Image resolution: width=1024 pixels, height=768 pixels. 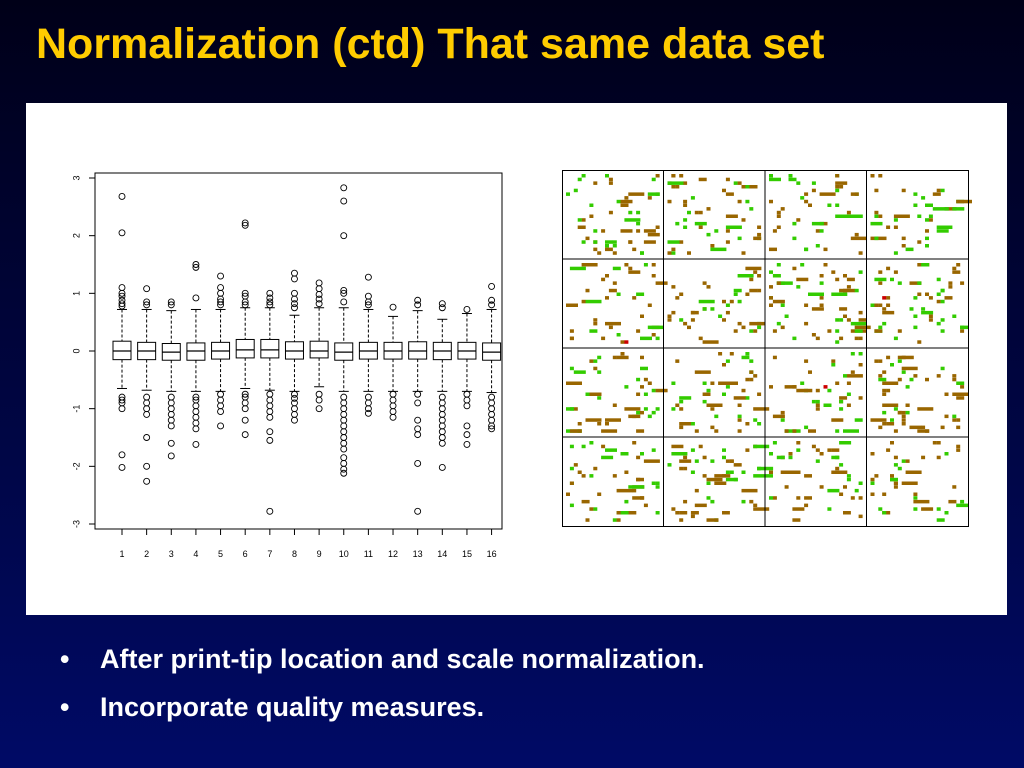 What do you see at coordinates (195, 554) in the screenshot?
I see `x-tick-label: 4` at bounding box center [195, 554].